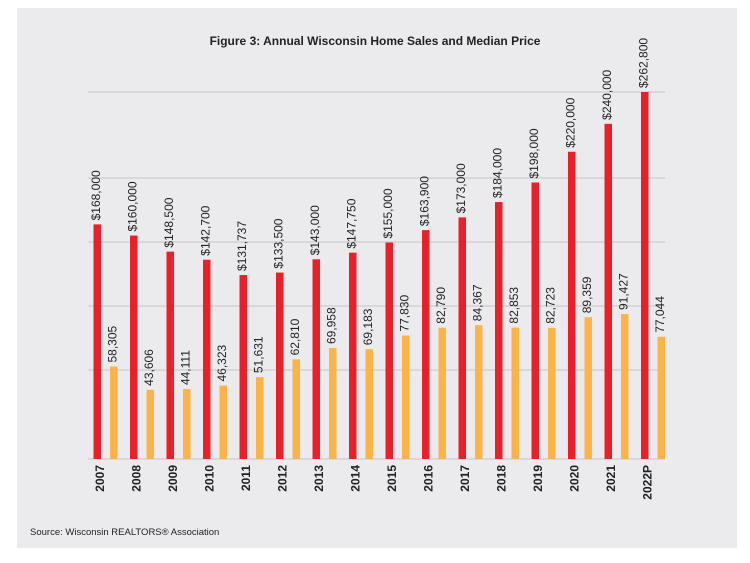 Image resolution: width=750 pixels, height=563 pixels. Describe the element at coordinates (514, 305) in the screenshot. I see `sales-data-label: 82,853` at that location.